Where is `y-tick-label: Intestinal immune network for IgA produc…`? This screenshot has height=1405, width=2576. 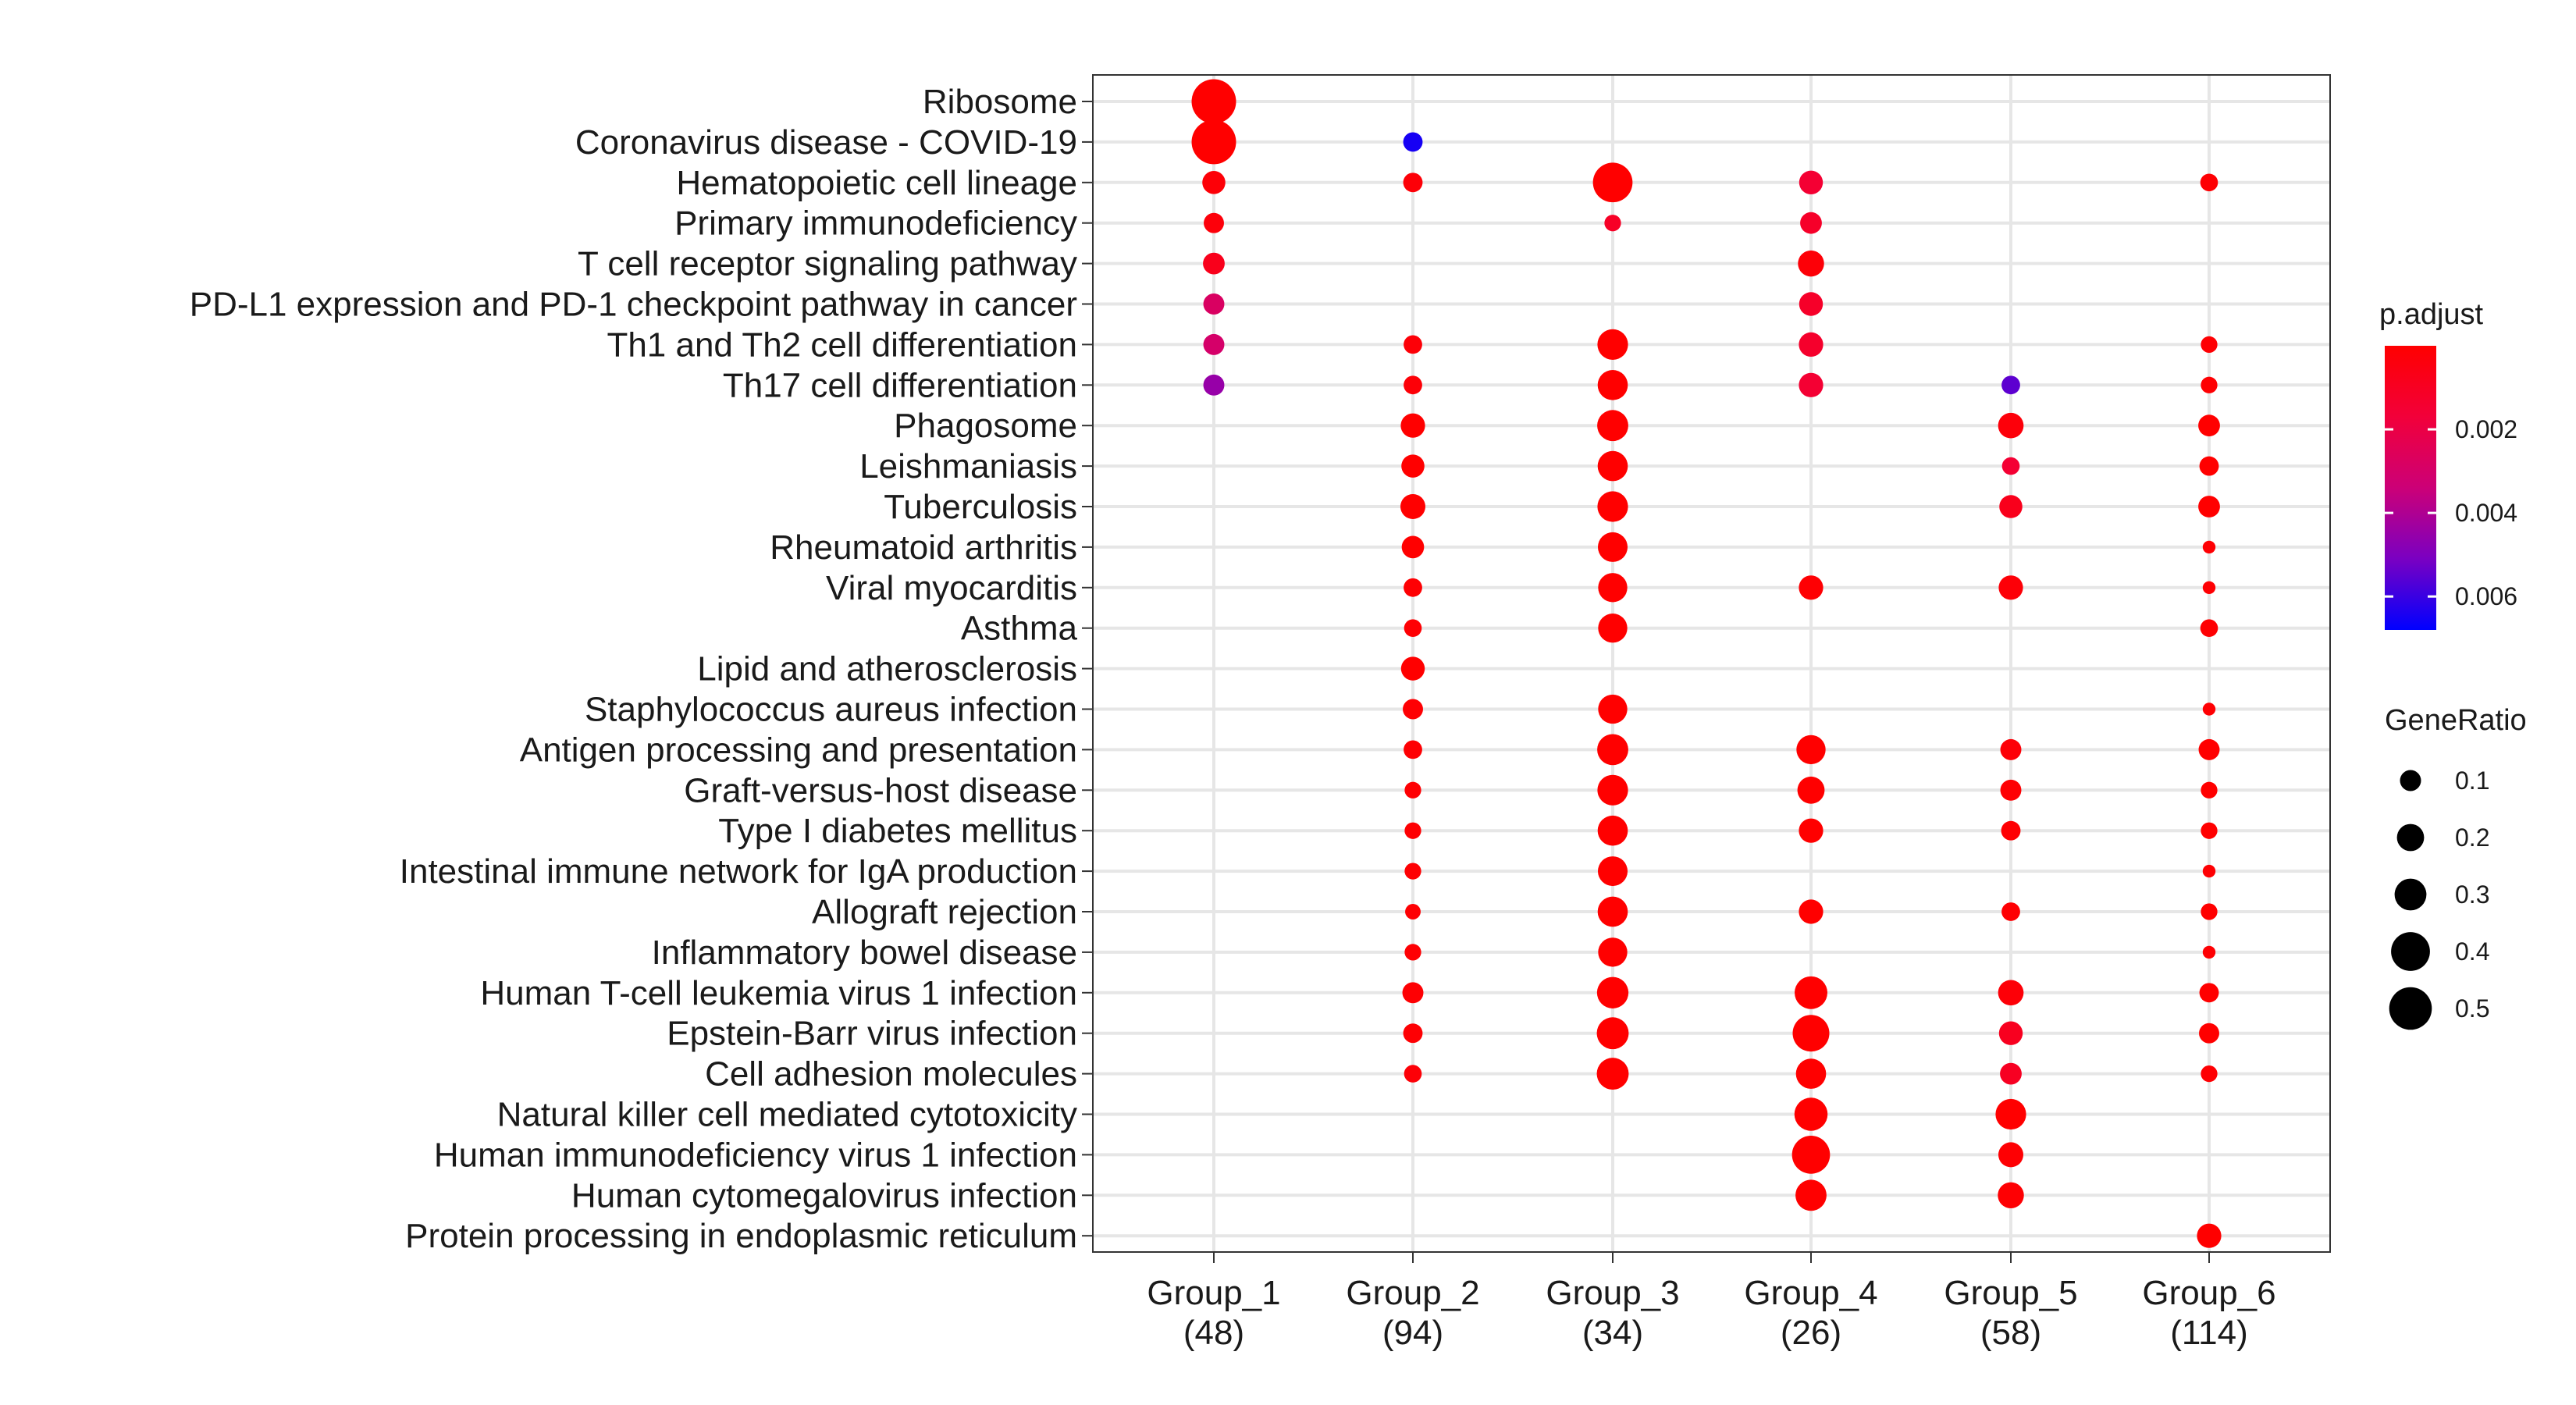 y-tick-label: Intestinal immune network for IgA produc… is located at coordinates (738, 872).